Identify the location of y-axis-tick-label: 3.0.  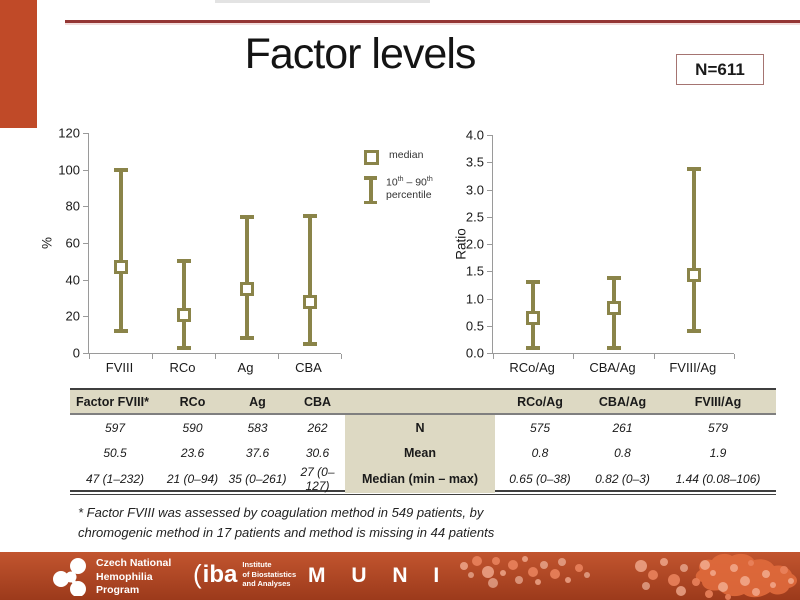
(474, 189).